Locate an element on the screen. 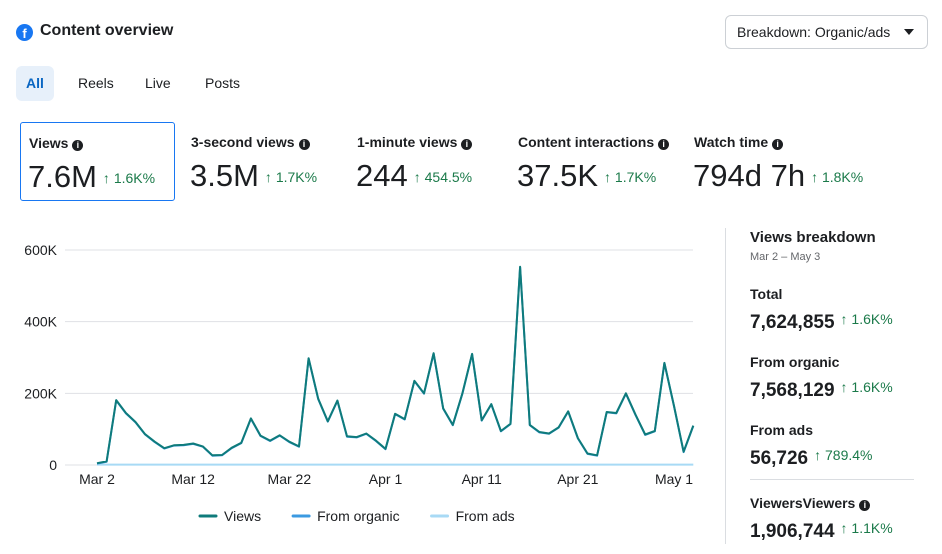 Image resolution: width=942 pixels, height=554 pixels. x-tick-label: Apr 1 is located at coordinates (386, 479).